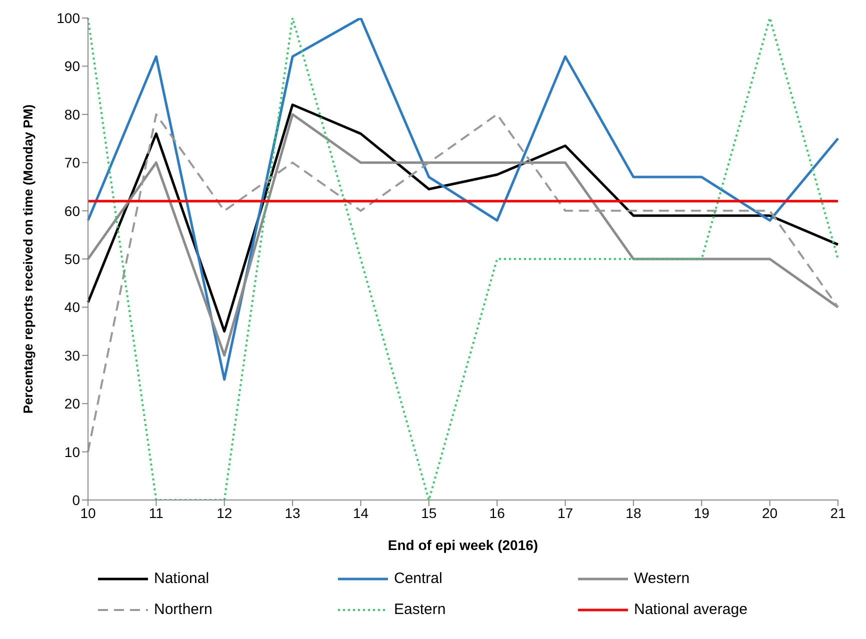 The height and width of the screenshot is (639, 866). What do you see at coordinates (183, 609) in the screenshot?
I see `legend-label: Northern` at bounding box center [183, 609].